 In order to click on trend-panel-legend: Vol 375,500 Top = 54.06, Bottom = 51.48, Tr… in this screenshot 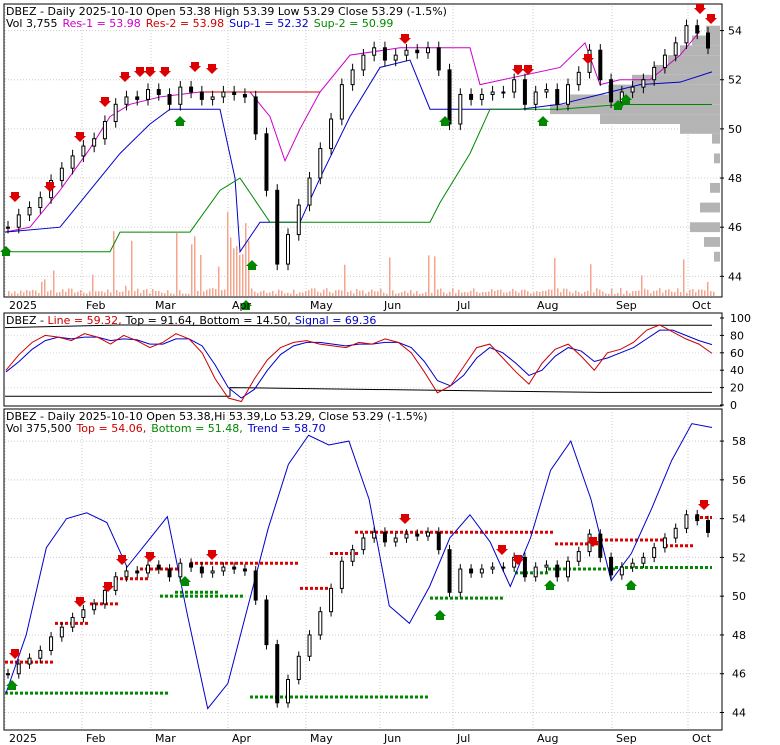, I will do `click(166, 428)`.